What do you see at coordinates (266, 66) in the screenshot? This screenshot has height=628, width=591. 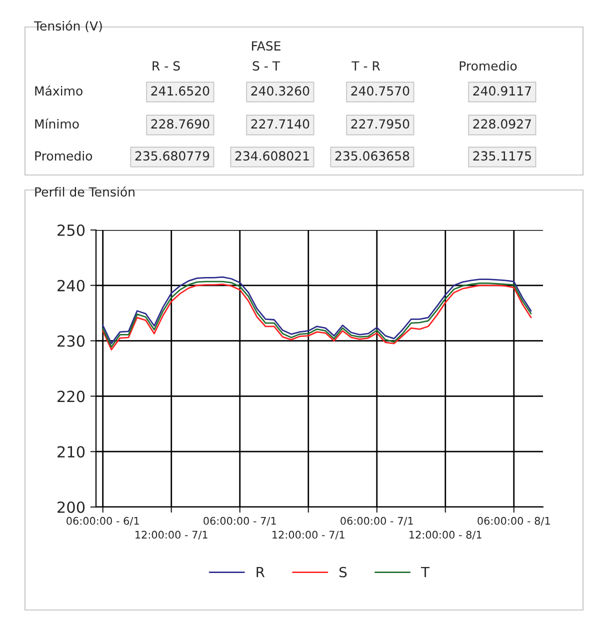 I see `text: S - T` at bounding box center [266, 66].